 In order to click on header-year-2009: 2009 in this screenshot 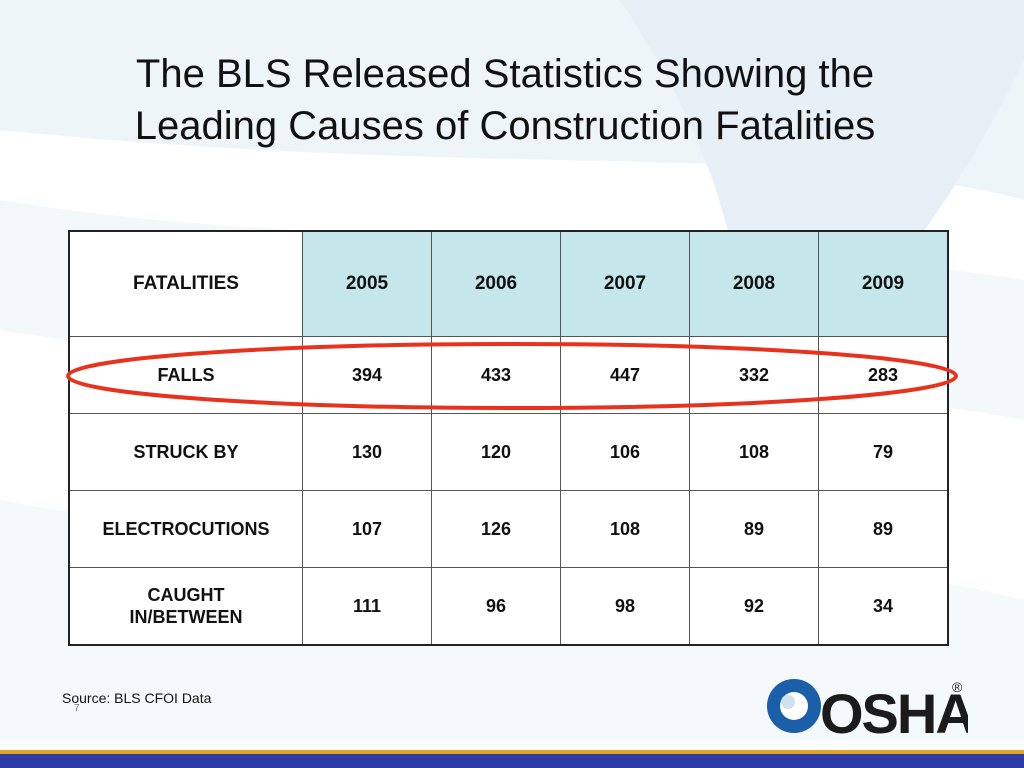, I will do `click(883, 283)`.